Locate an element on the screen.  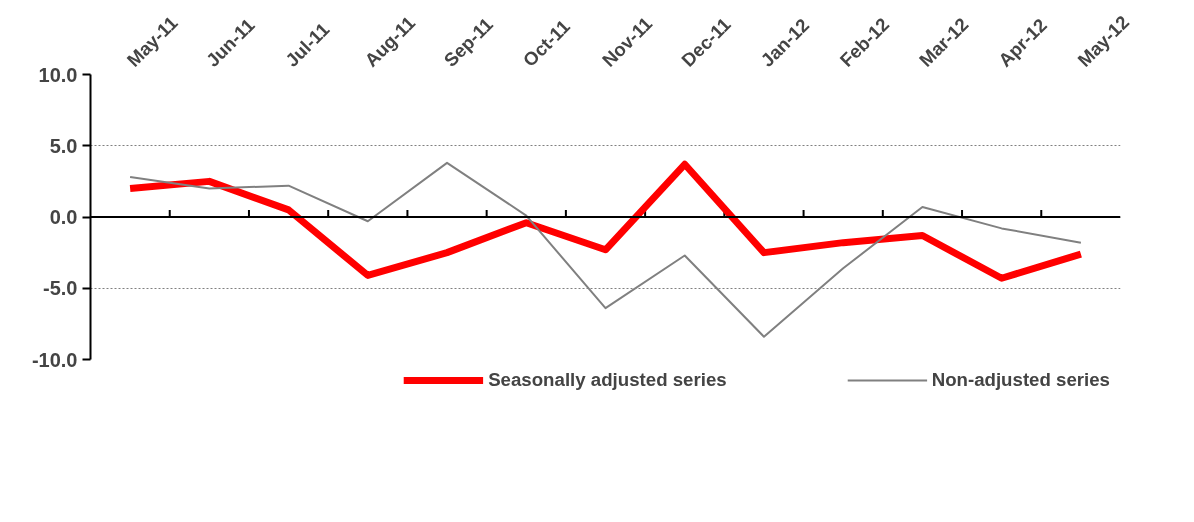
y-tick-label: -10.0 is located at coordinates (54, 359).